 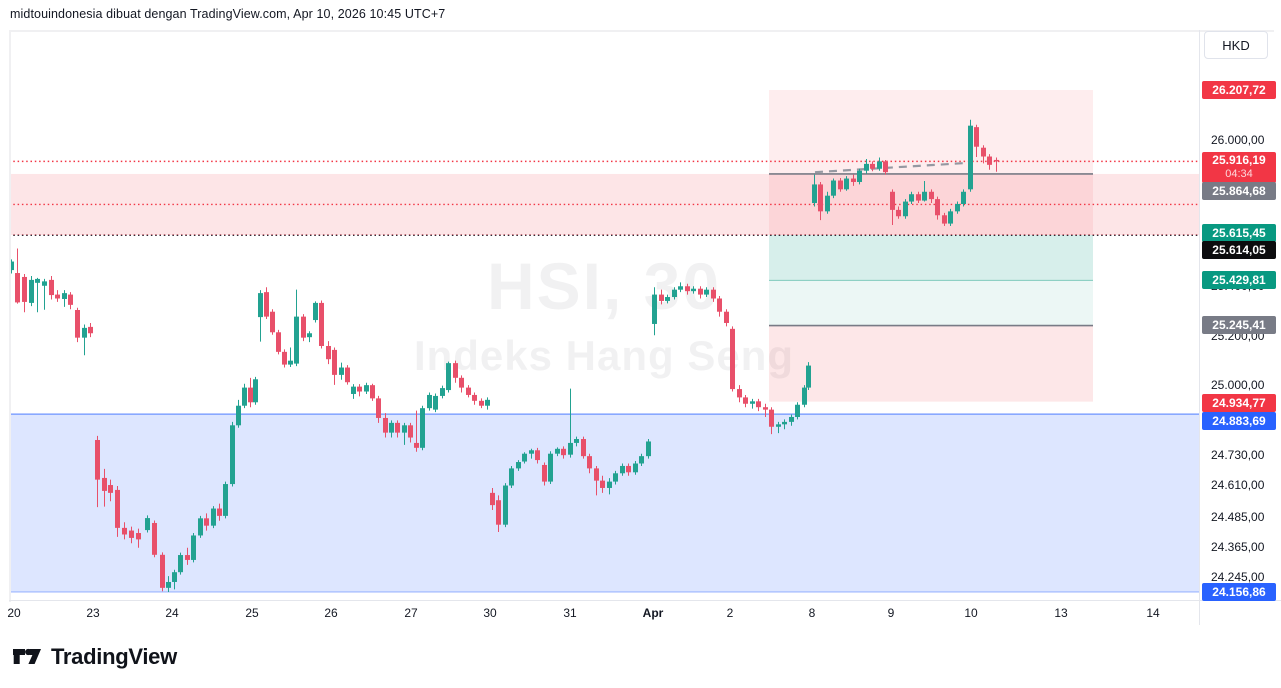 What do you see at coordinates (1239, 233) in the screenshot?
I see `price-badge-teal: 25.615,45` at bounding box center [1239, 233].